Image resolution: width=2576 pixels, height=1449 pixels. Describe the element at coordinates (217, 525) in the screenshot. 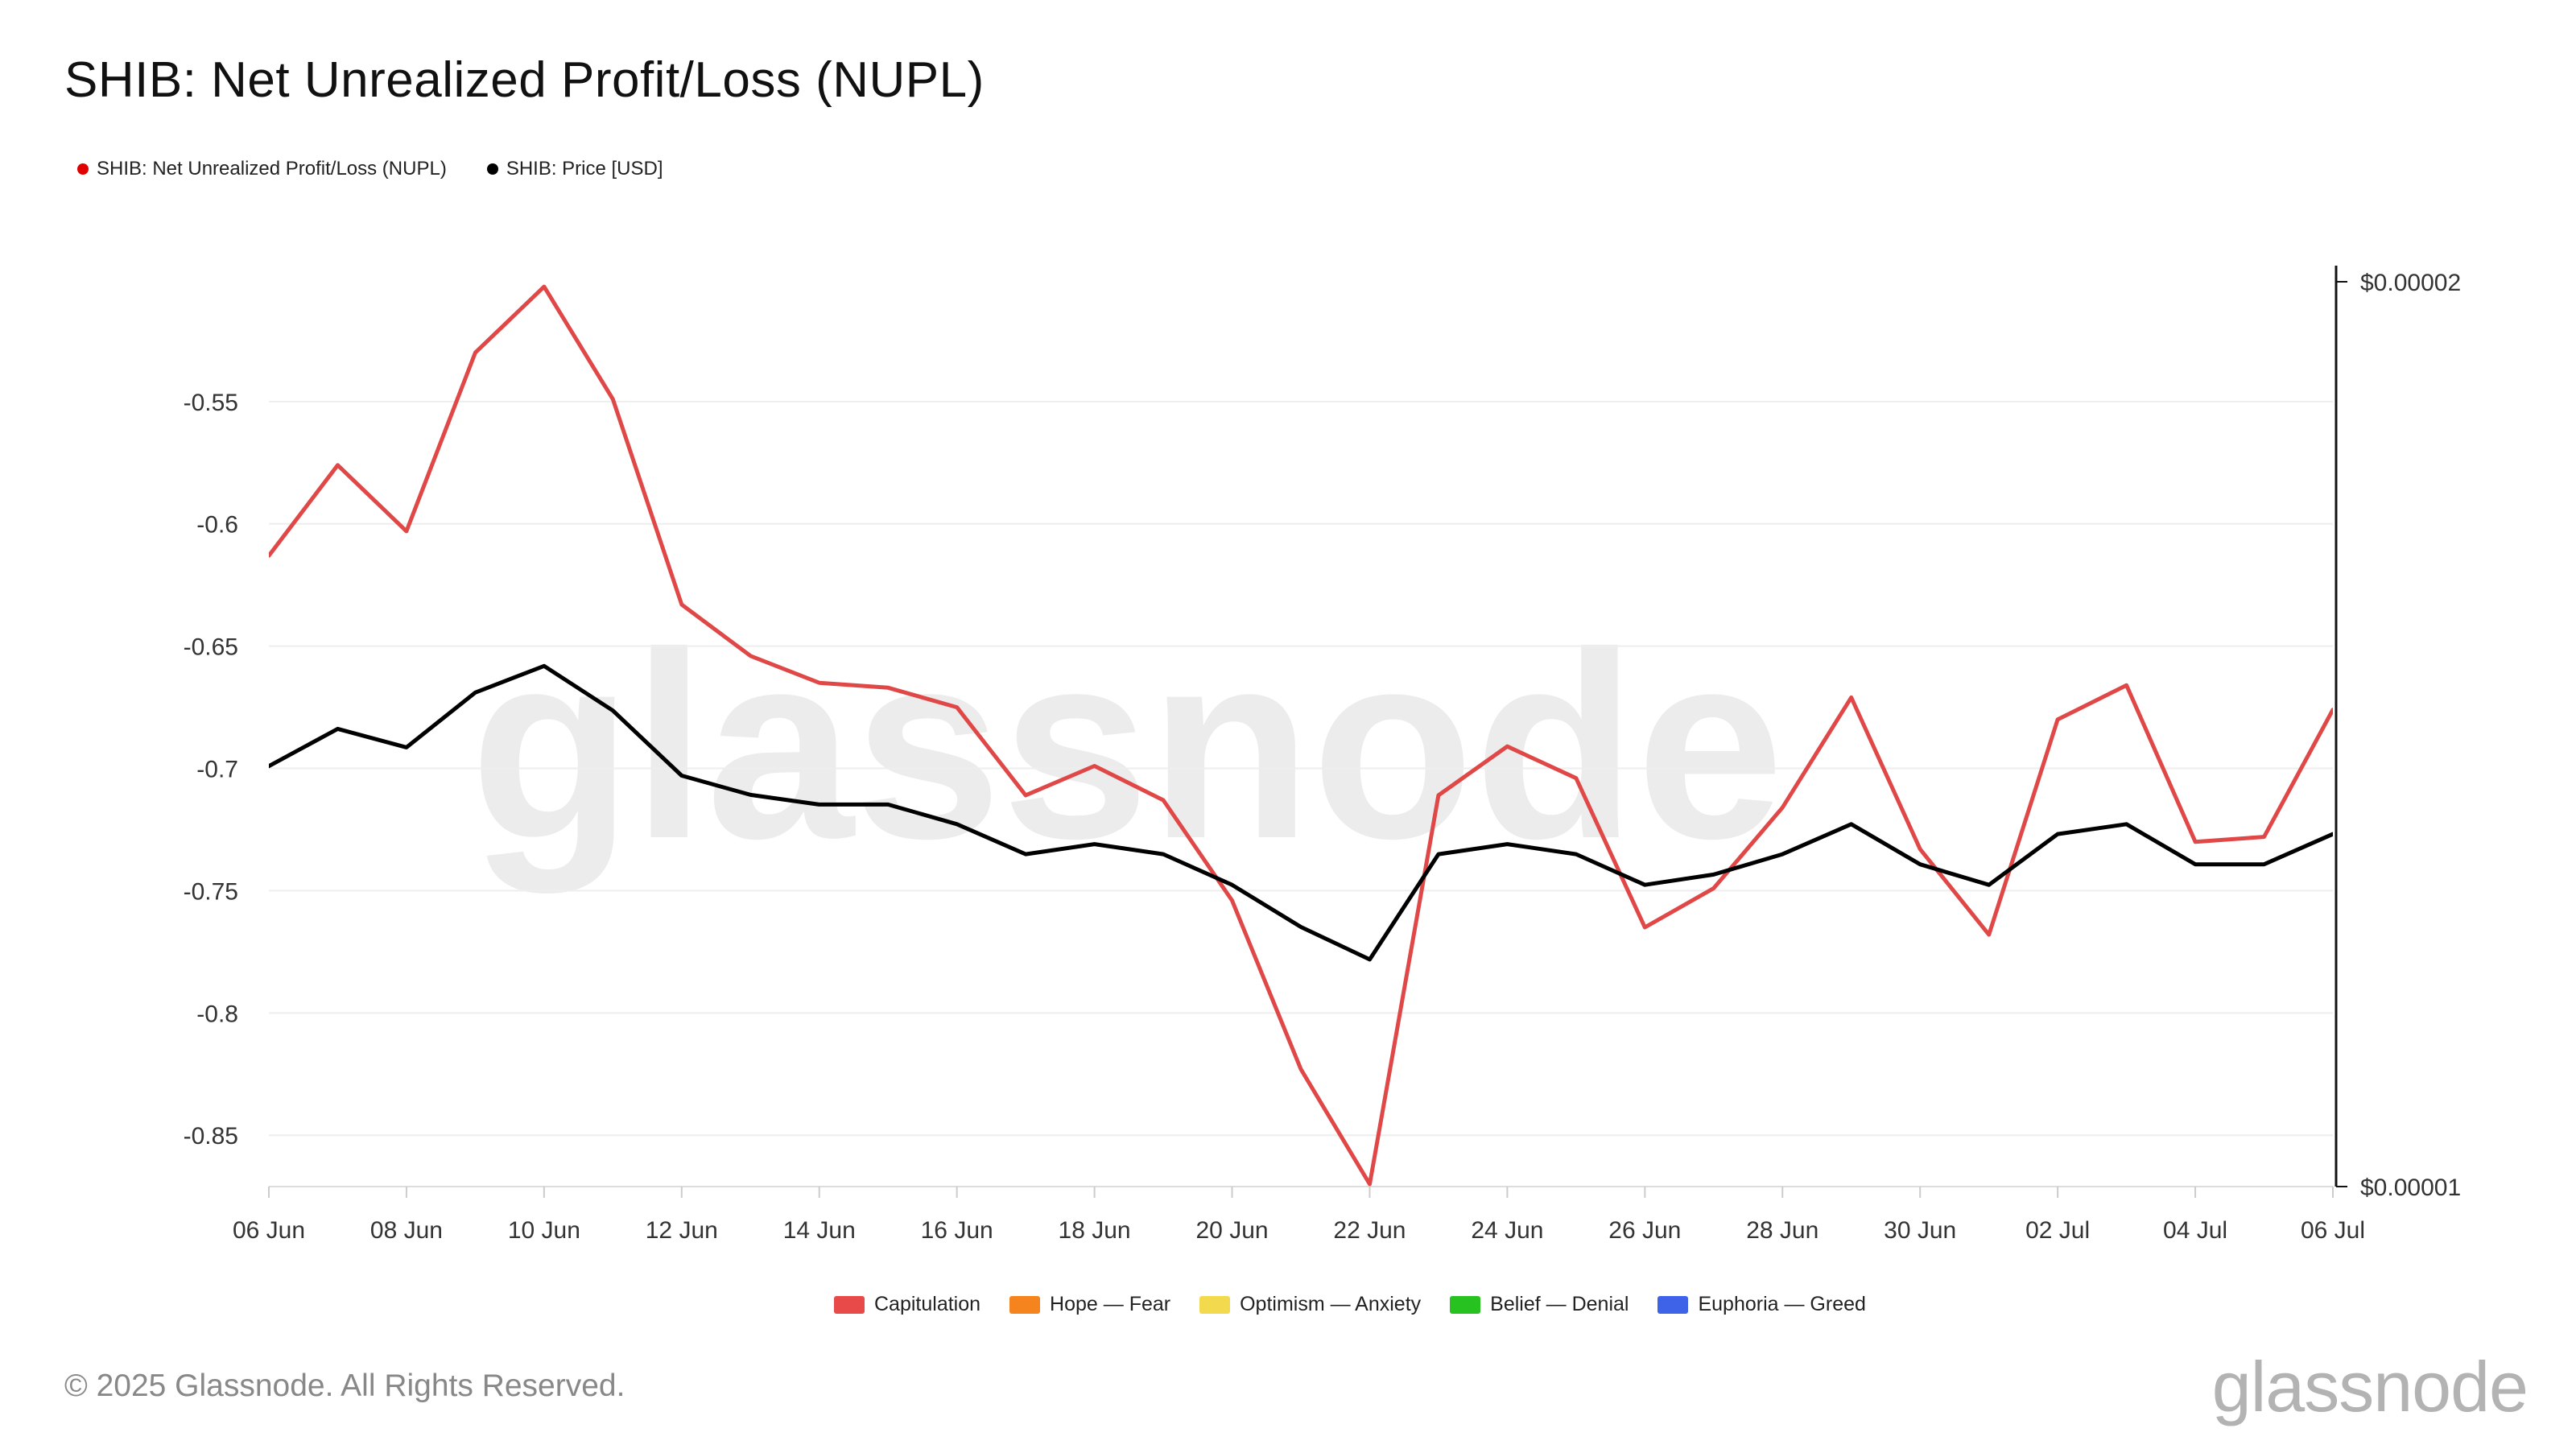

I see `y-left-tick-label: -0.6` at that location.